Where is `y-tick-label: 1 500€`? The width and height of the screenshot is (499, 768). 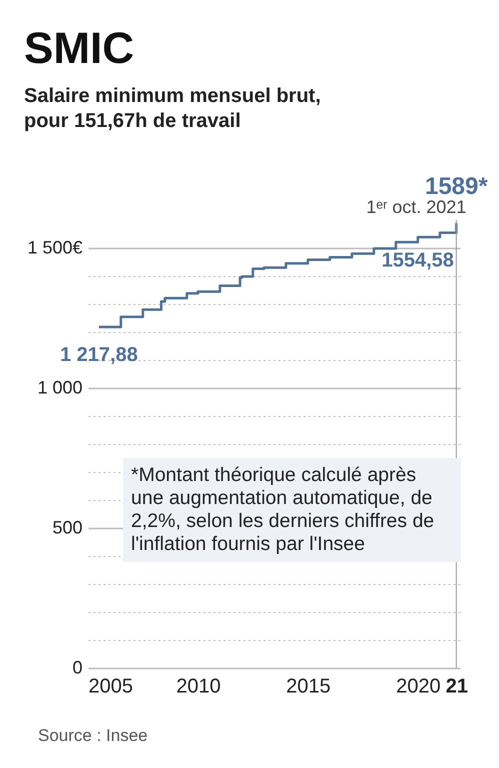
y-tick-label: 1 500€ is located at coordinates (54, 248).